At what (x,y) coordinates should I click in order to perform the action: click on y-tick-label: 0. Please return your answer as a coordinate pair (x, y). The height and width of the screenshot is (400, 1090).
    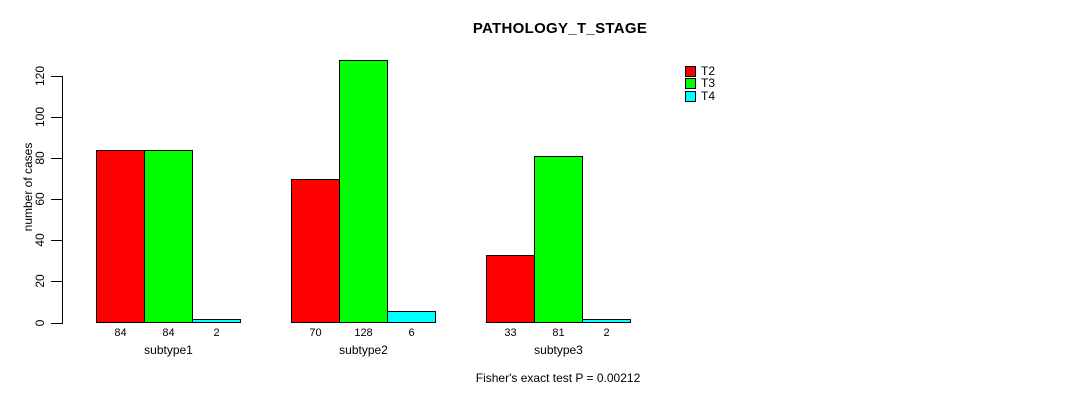
    Looking at the image, I should click on (40, 323).